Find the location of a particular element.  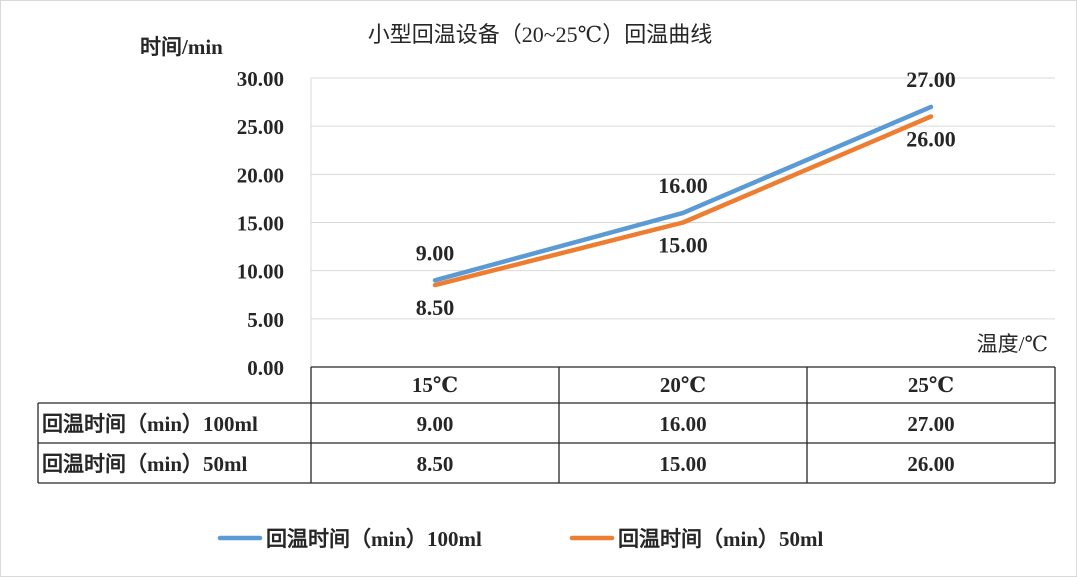

y-axis-title: 时间/min is located at coordinates (181, 47).